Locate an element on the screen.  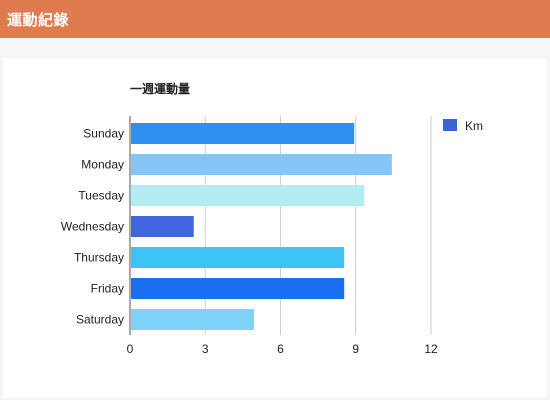
x-tick-label: 0 is located at coordinates (130, 349).